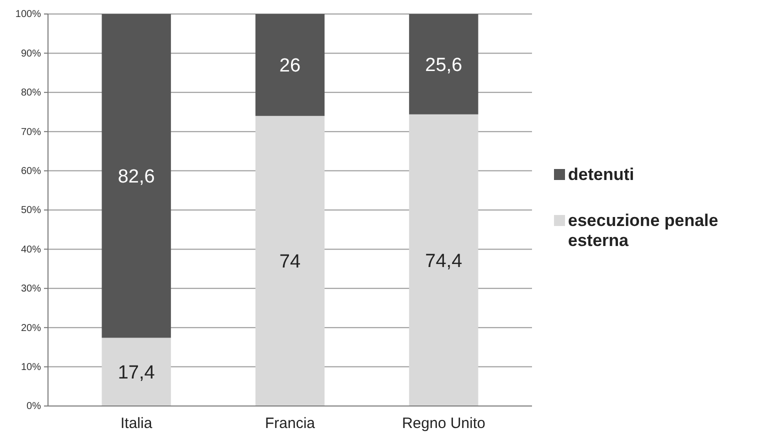  Describe the element at coordinates (31, 171) in the screenshot. I see `y-tick-label: 60%` at that location.